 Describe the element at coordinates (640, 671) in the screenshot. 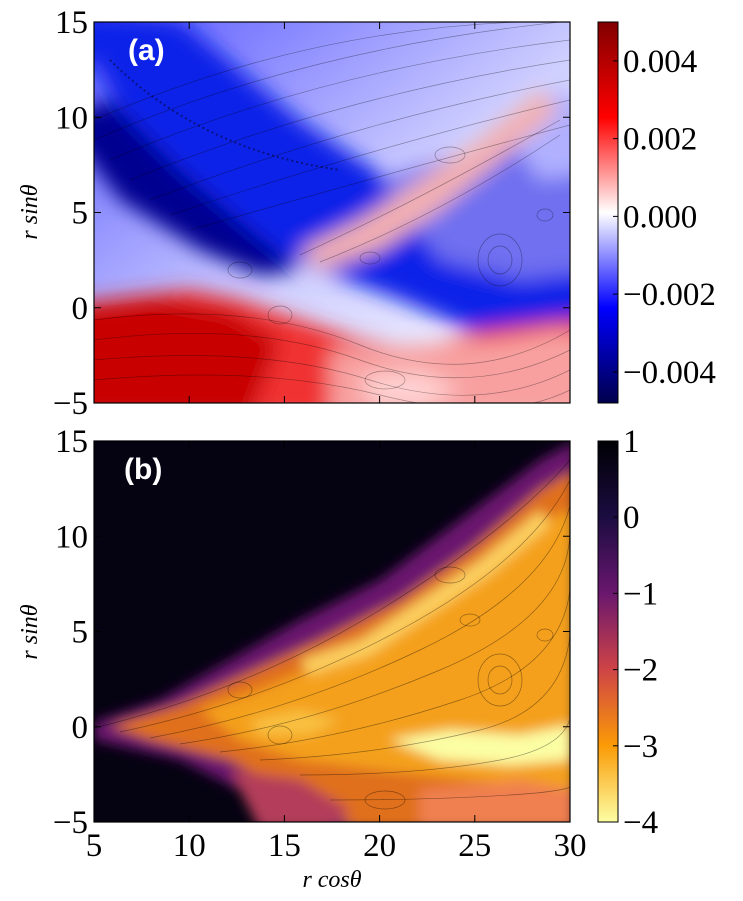

I see `colorbar-b-tick-label: −2` at that location.